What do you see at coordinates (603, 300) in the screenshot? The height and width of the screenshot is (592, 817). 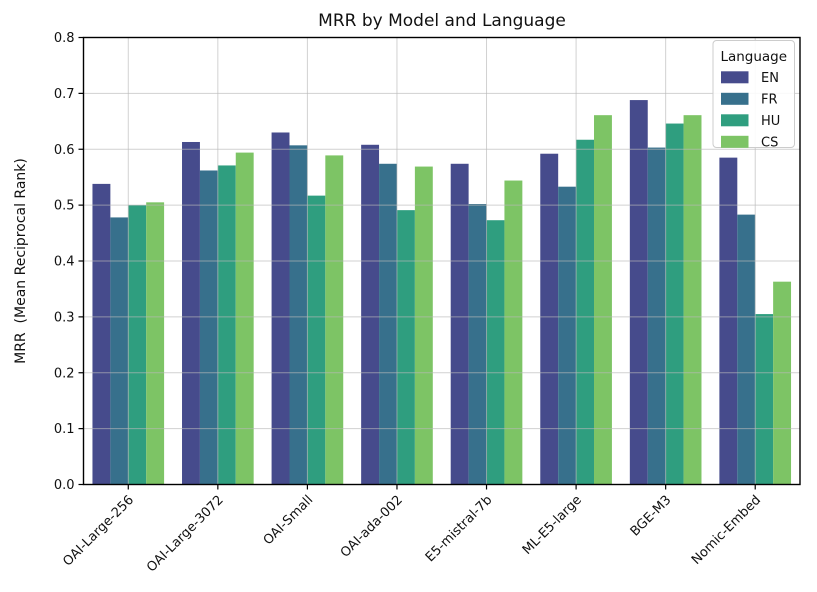 I see `bar-CS-ML-E5-large` at bounding box center [603, 300].